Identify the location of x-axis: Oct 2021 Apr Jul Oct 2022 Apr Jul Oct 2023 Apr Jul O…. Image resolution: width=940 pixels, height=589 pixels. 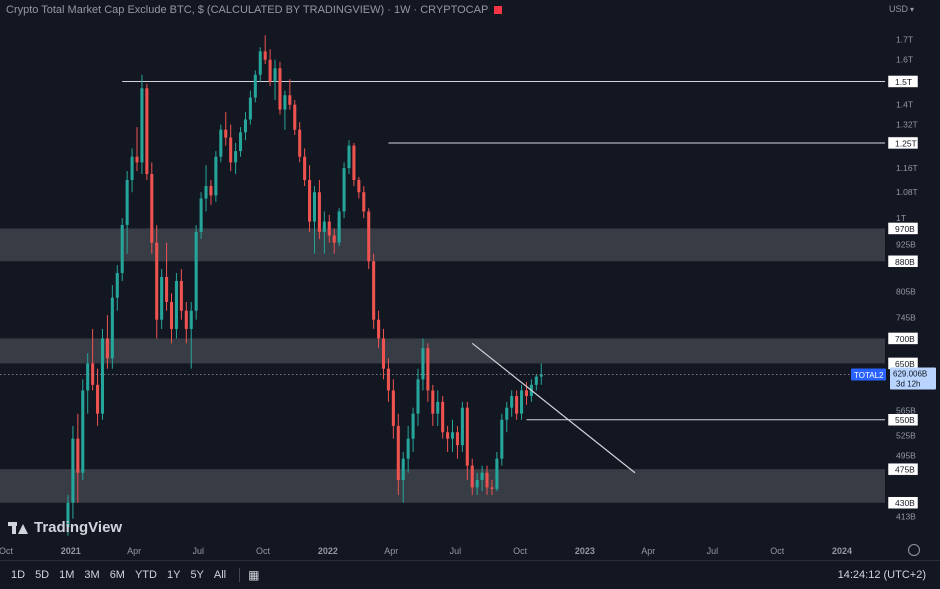
(426, 551).